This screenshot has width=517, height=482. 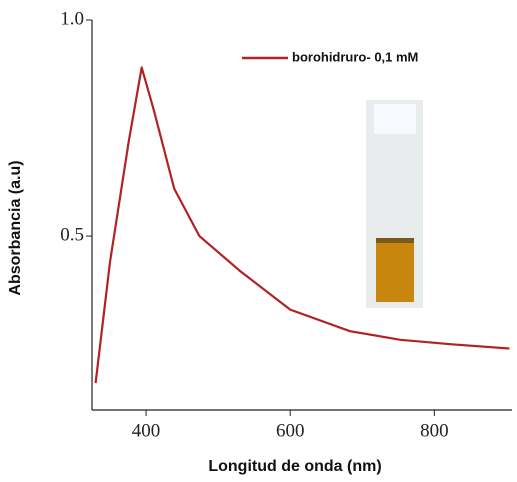 What do you see at coordinates (290, 430) in the screenshot?
I see `x-tick-label: 600` at bounding box center [290, 430].